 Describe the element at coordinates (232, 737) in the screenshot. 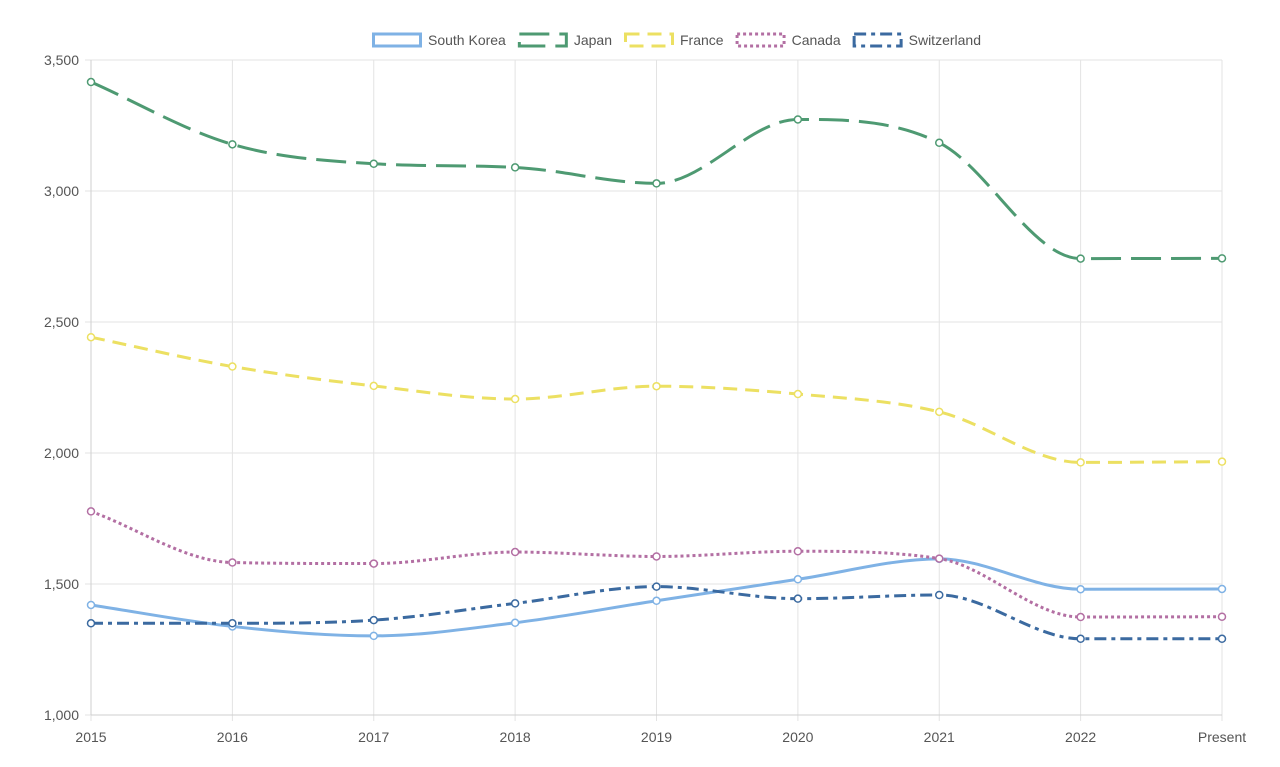

I see `x-tick-label: 2016` at that location.